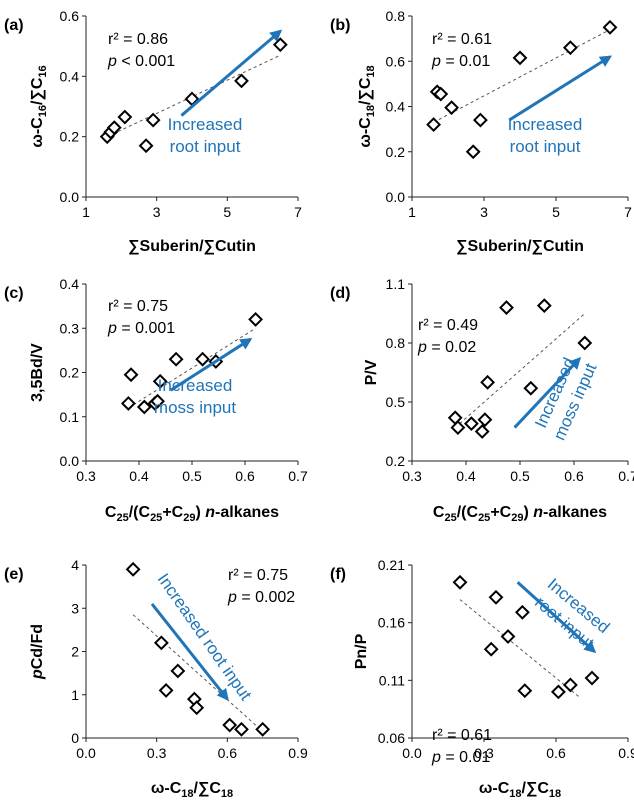  What do you see at coordinates (536, 788) in the screenshot?
I see `x-axis-label-part: /∑C` at bounding box center [536, 788].